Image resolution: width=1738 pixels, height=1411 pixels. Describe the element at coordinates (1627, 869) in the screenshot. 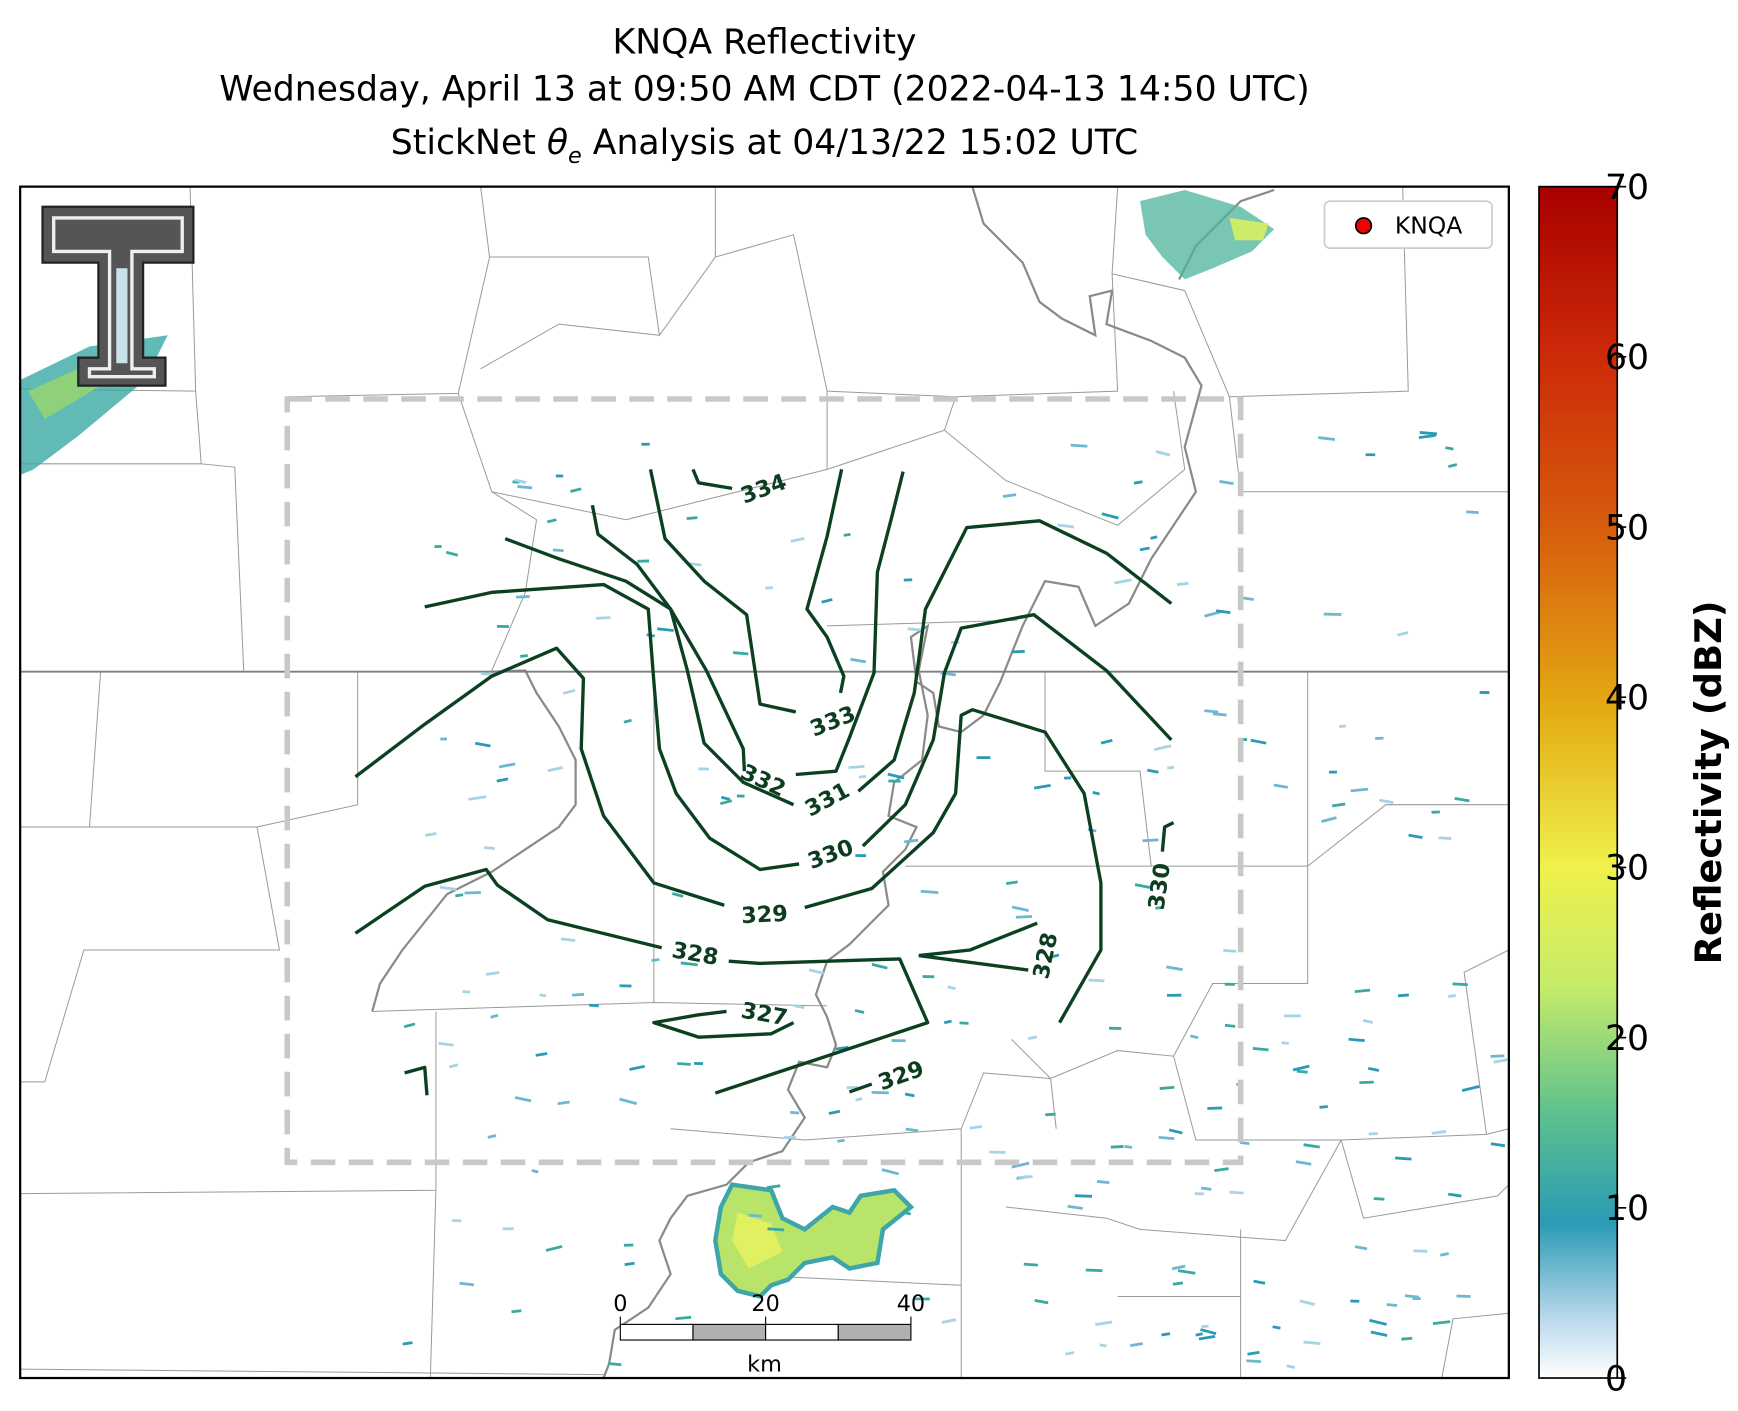

I see `colorbar-tick-label: 30` at that location.